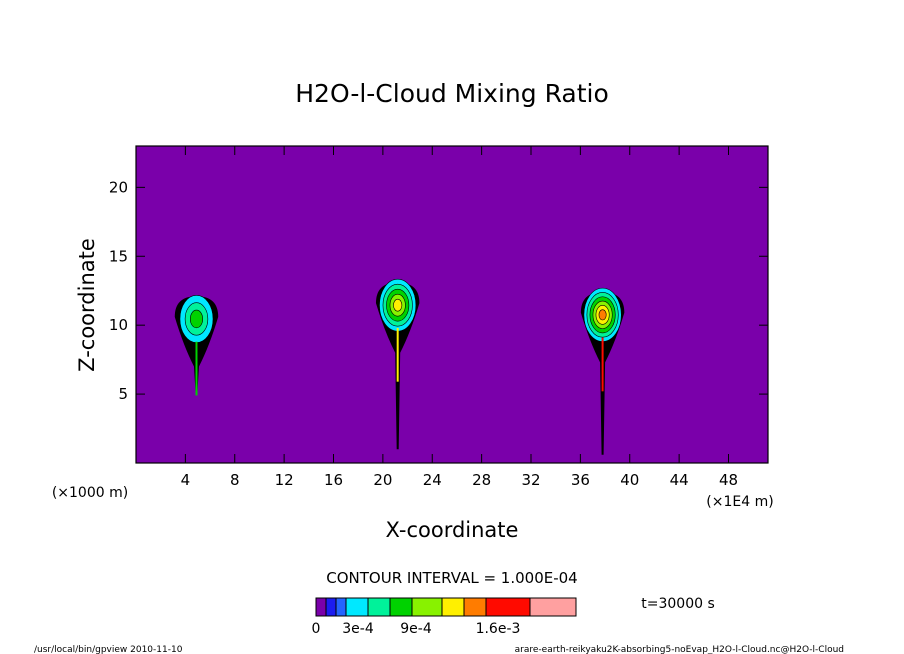 Image resolution: width=904 pixels, height=654 pixels. I want to click on time-label: t=30000 s, so click(678, 604).